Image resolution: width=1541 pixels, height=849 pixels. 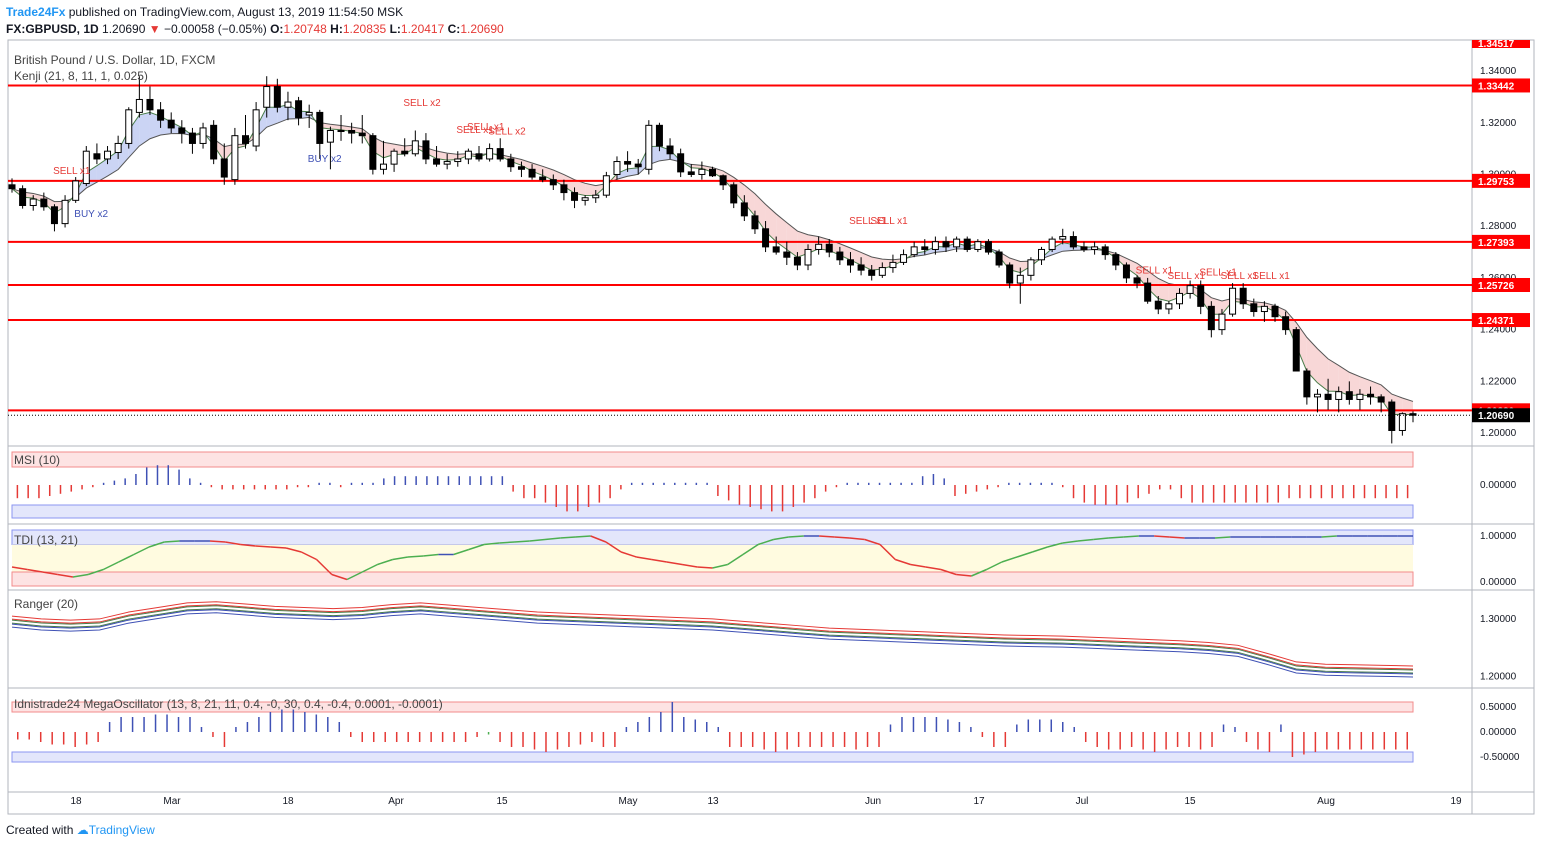 I want to click on msi-title: MSI (10), so click(x=37, y=460).